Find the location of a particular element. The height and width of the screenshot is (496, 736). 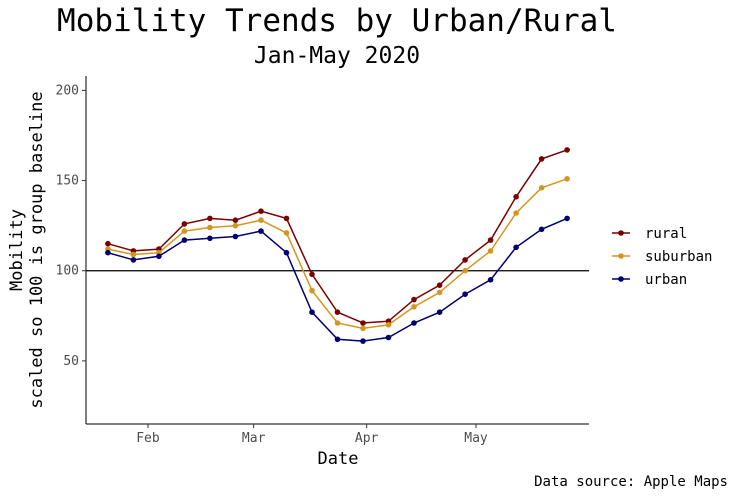

x-tick-label: May is located at coordinates (476, 438).